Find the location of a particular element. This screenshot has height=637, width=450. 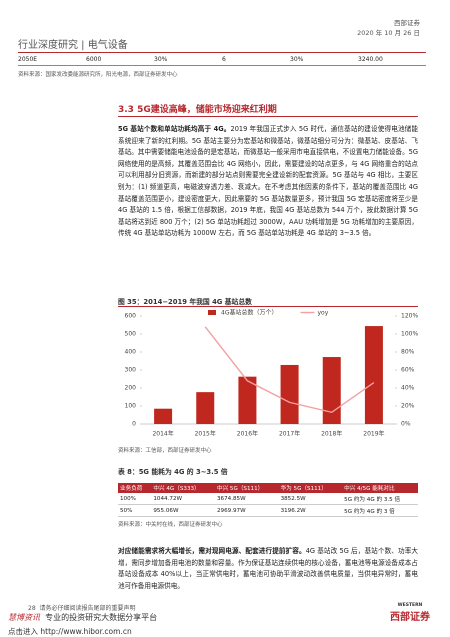

section-title: 3.3 5G建设高峰，储能市场迎来红利期 is located at coordinates (197, 110).